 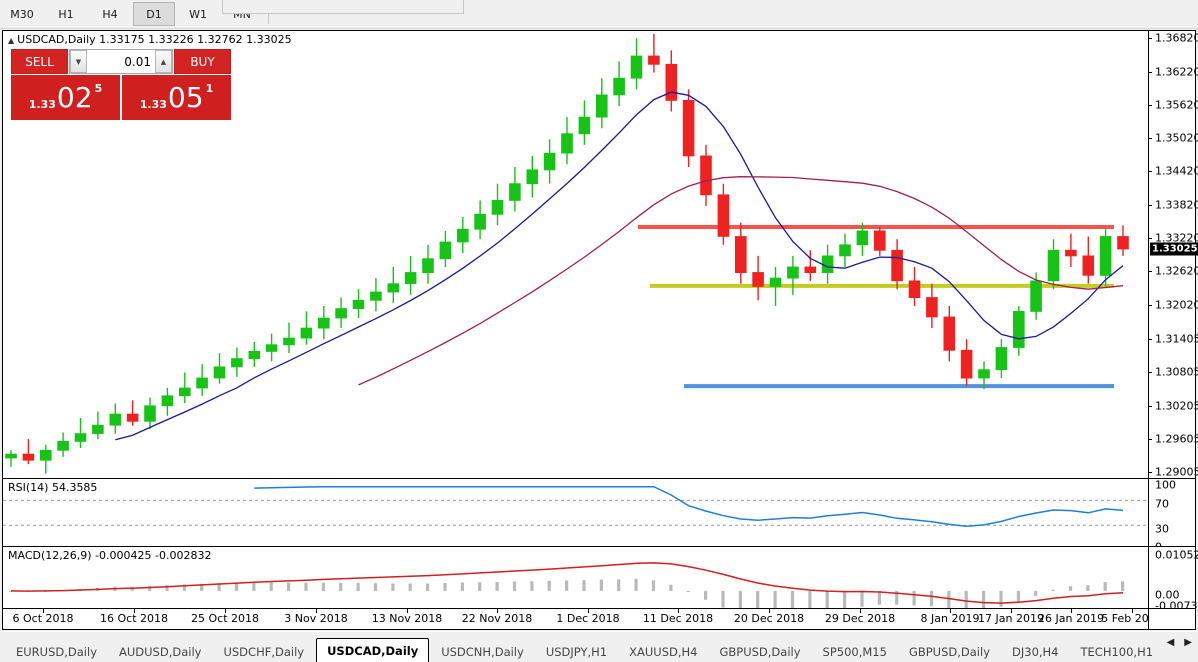 What do you see at coordinates (769, 618) in the screenshot?
I see `date-label: 20 Dec 2018` at bounding box center [769, 618].